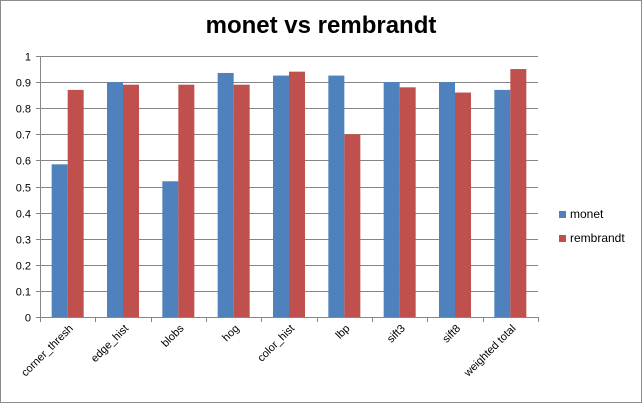  Describe the element at coordinates (23, 84) in the screenshot. I see `y-tick-label: 0.9` at that location.